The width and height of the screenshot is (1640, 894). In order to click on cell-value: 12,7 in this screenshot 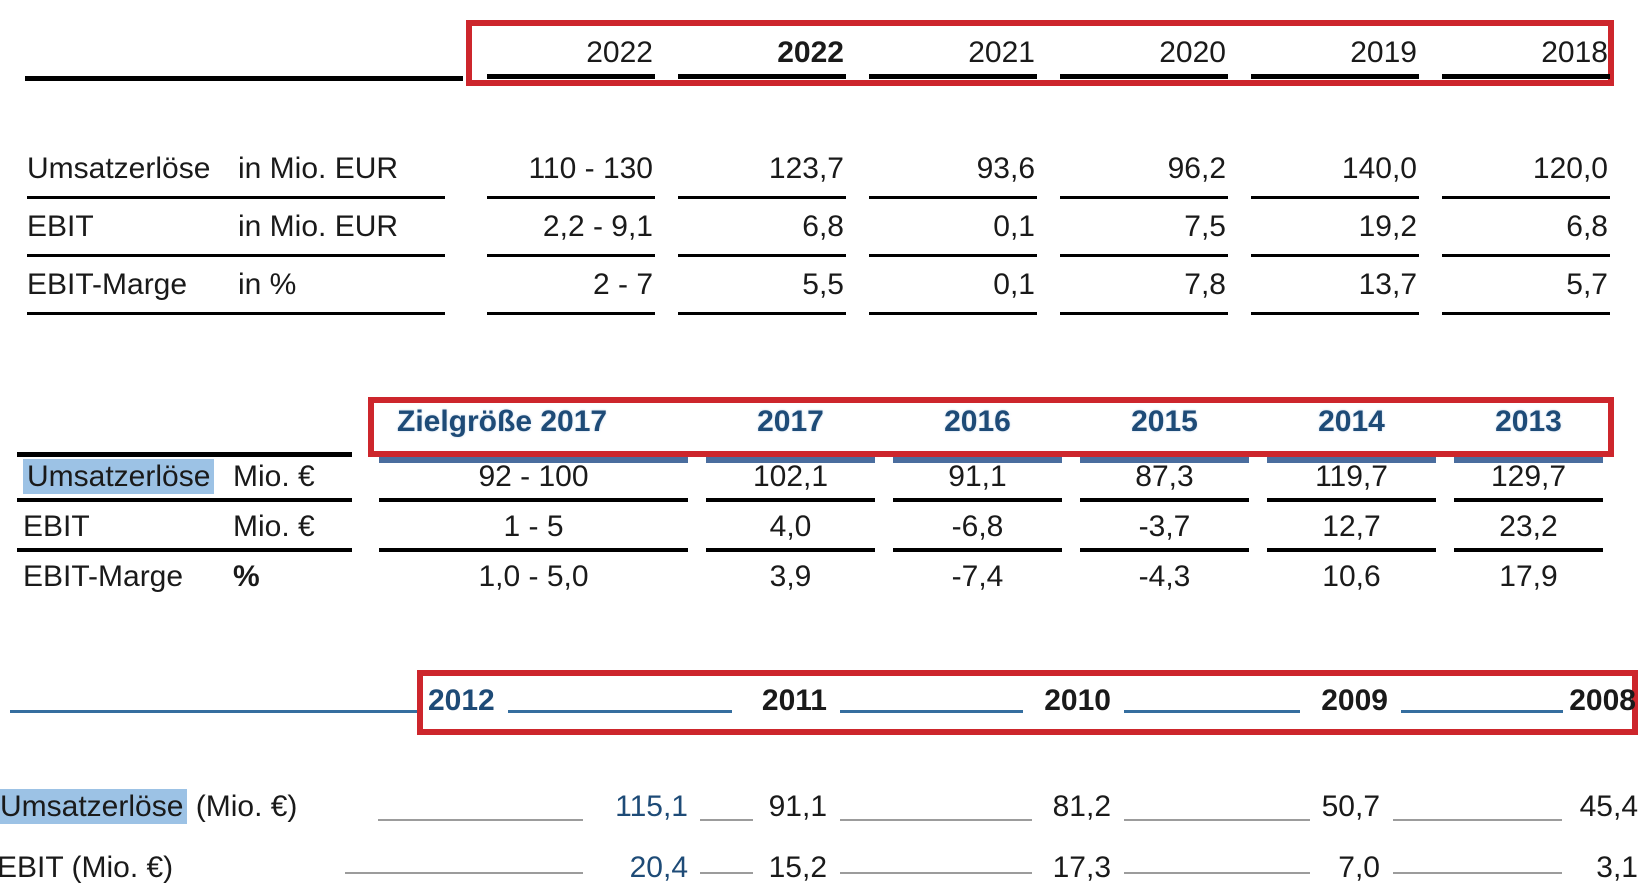, I will do `click(1351, 531)`.